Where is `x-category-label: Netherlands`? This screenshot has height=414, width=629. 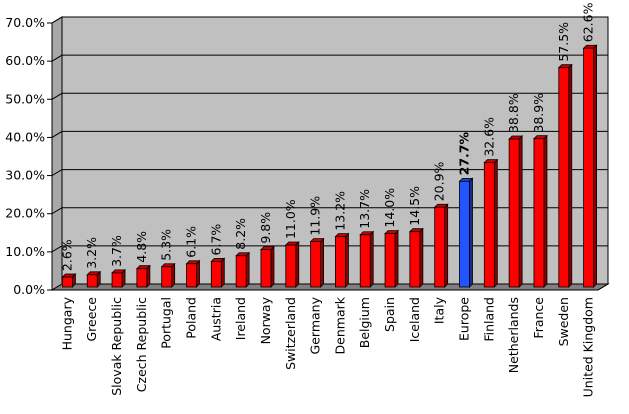
x-category-label: Netherlands is located at coordinates (513, 335).